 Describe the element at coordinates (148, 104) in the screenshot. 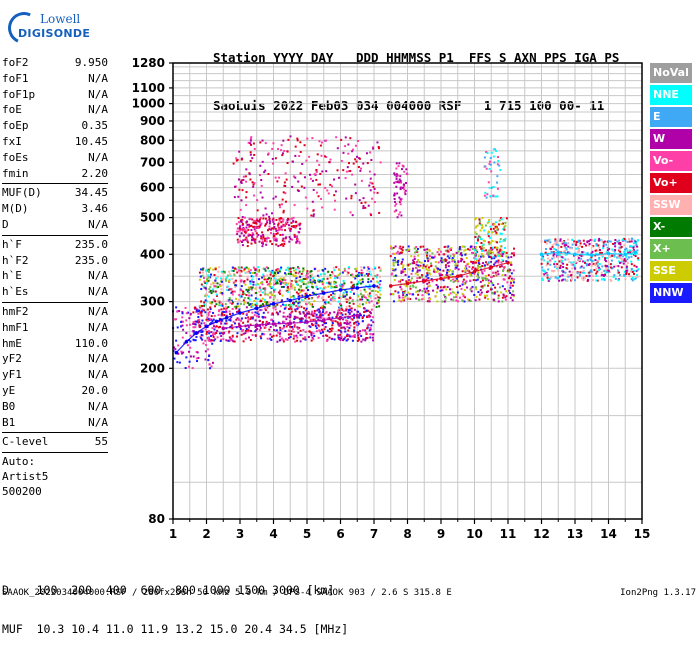

I see `y-tick-label: 1000` at that location.